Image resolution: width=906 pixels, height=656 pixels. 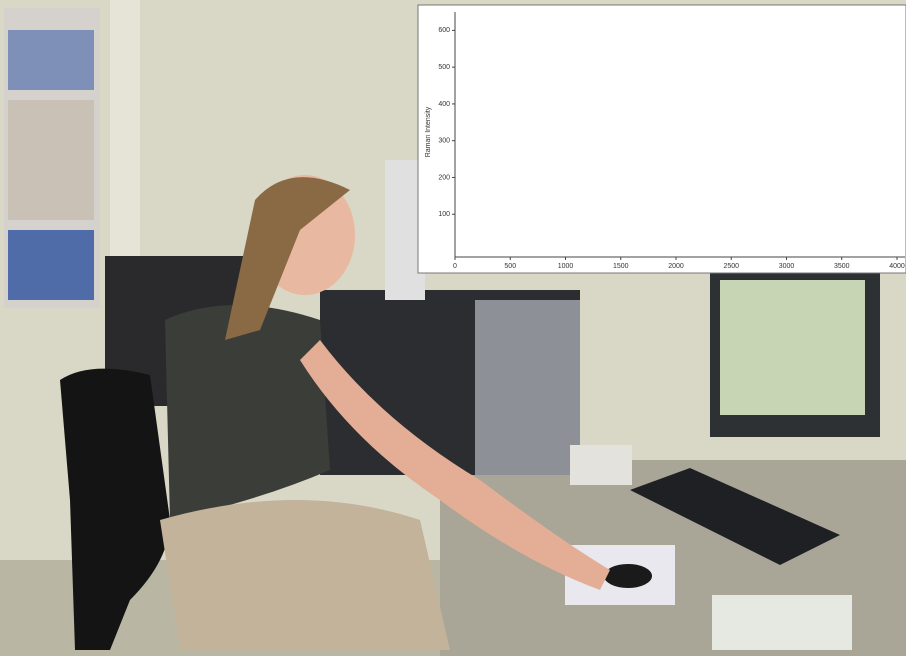 I want to click on x-tick-label: 3000, so click(x=787, y=266).